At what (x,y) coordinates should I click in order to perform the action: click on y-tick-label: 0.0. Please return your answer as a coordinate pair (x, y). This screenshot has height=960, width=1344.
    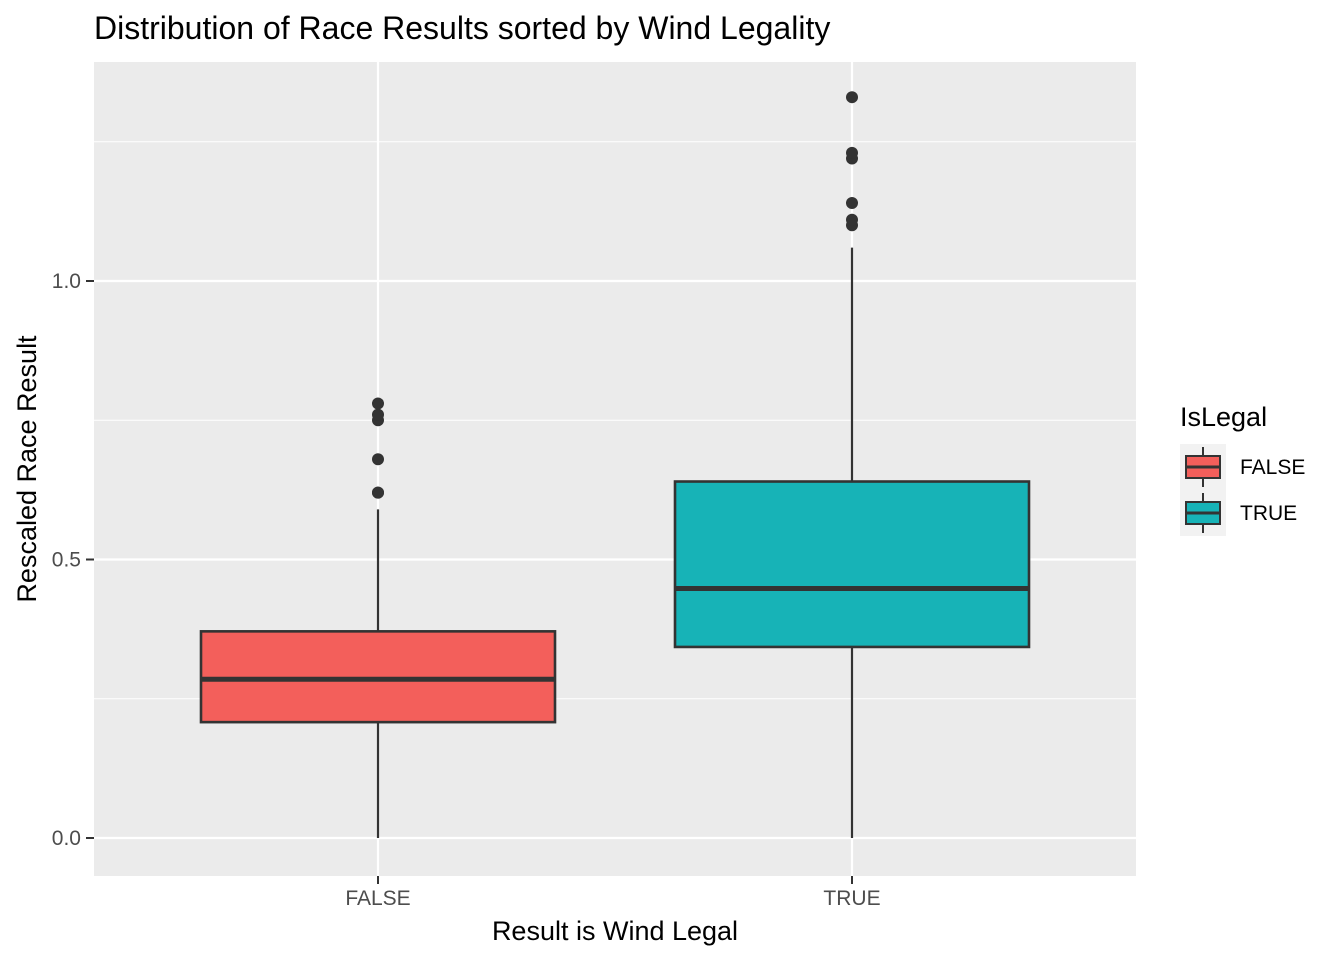
    Looking at the image, I should click on (66, 838).